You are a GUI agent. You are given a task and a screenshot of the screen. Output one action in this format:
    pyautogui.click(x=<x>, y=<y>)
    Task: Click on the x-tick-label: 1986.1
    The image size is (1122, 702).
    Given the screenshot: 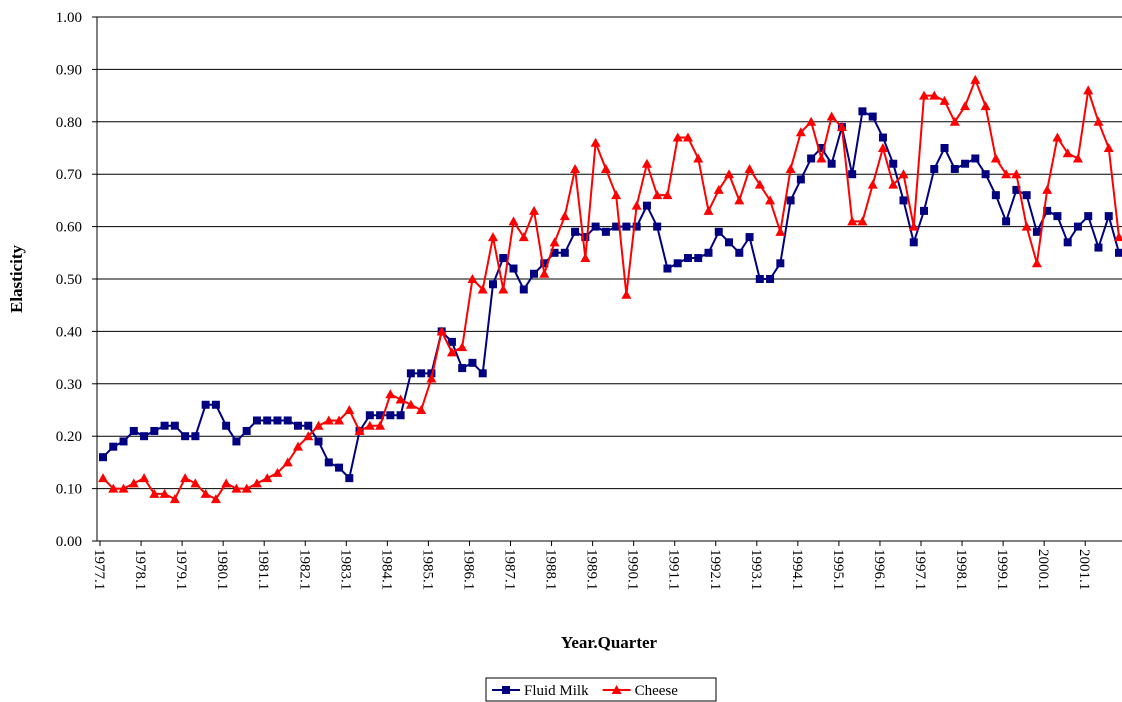 What is the action you would take?
    pyautogui.click(x=468, y=569)
    